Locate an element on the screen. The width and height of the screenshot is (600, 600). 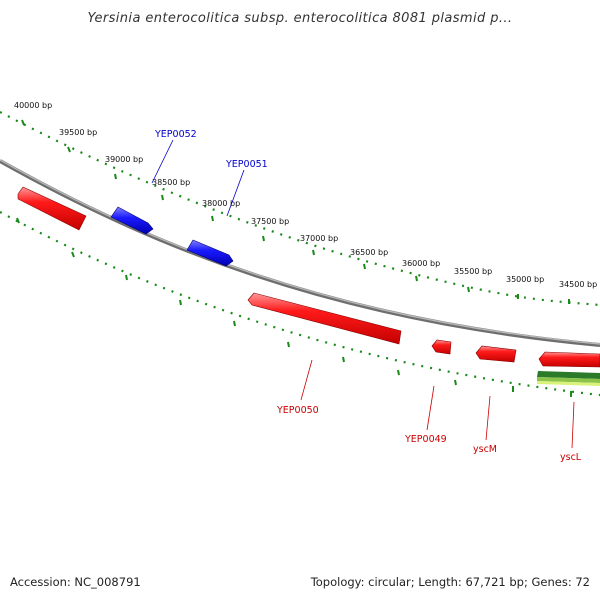
gene-label-yep0052: YEP0052 is located at coordinates (175, 134).